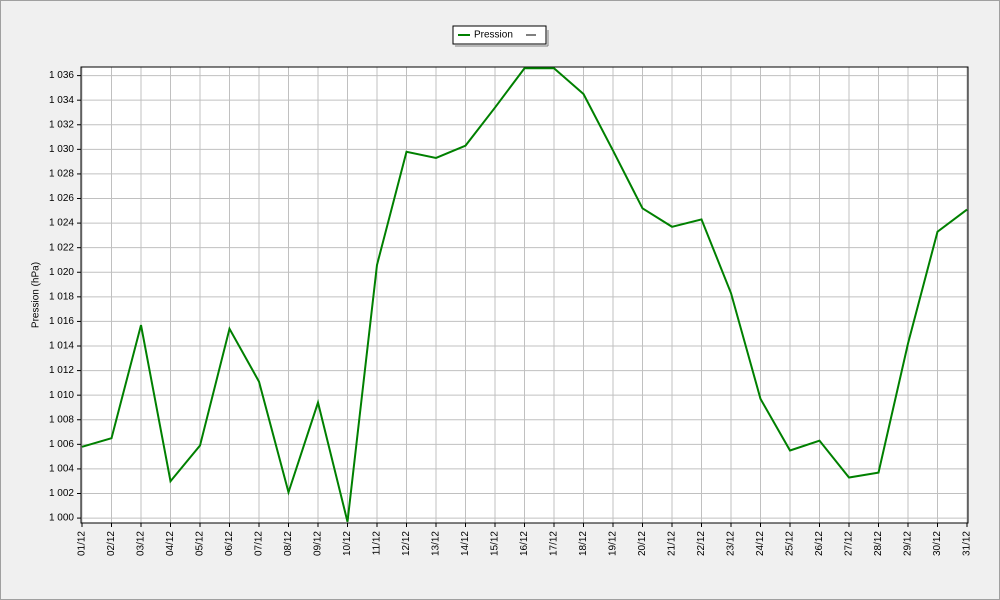 This screenshot has width=1000, height=600. I want to click on legend-label: Pression, so click(493, 35).